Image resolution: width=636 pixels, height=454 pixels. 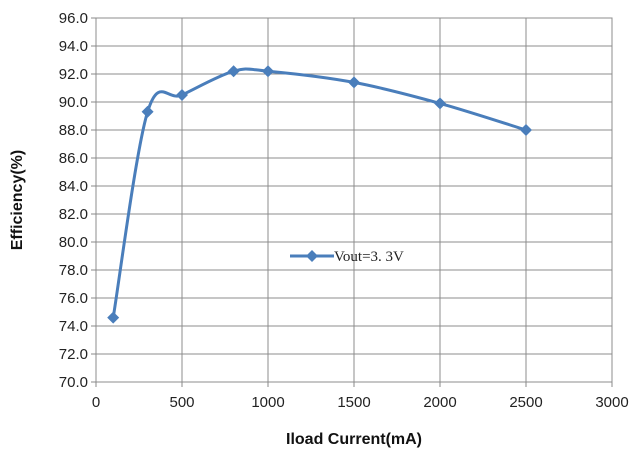 I want to click on legend: Vout=3. 3V, so click(x=347, y=257).